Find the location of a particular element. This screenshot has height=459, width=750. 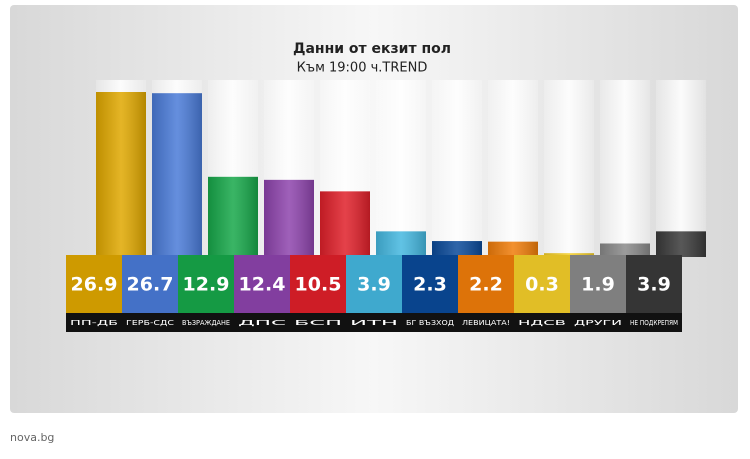

x-tick-label: ВЪЗРАЖДАНЕ is located at coordinates (206, 323).